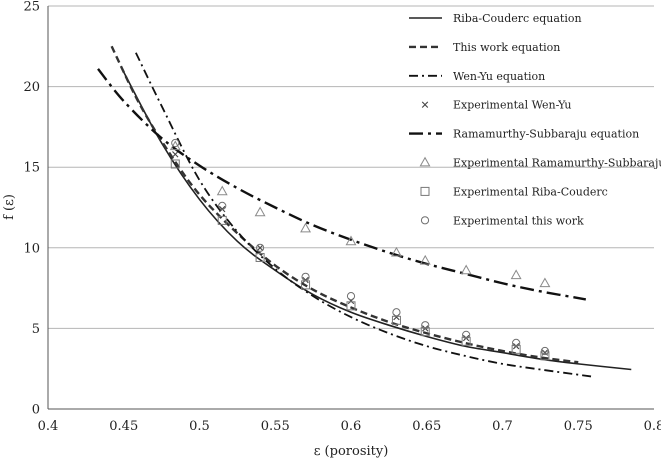 The height and width of the screenshot is (467, 661). What do you see at coordinates (48, 426) in the screenshot?
I see `x-tick-label: 0.4` at bounding box center [48, 426].